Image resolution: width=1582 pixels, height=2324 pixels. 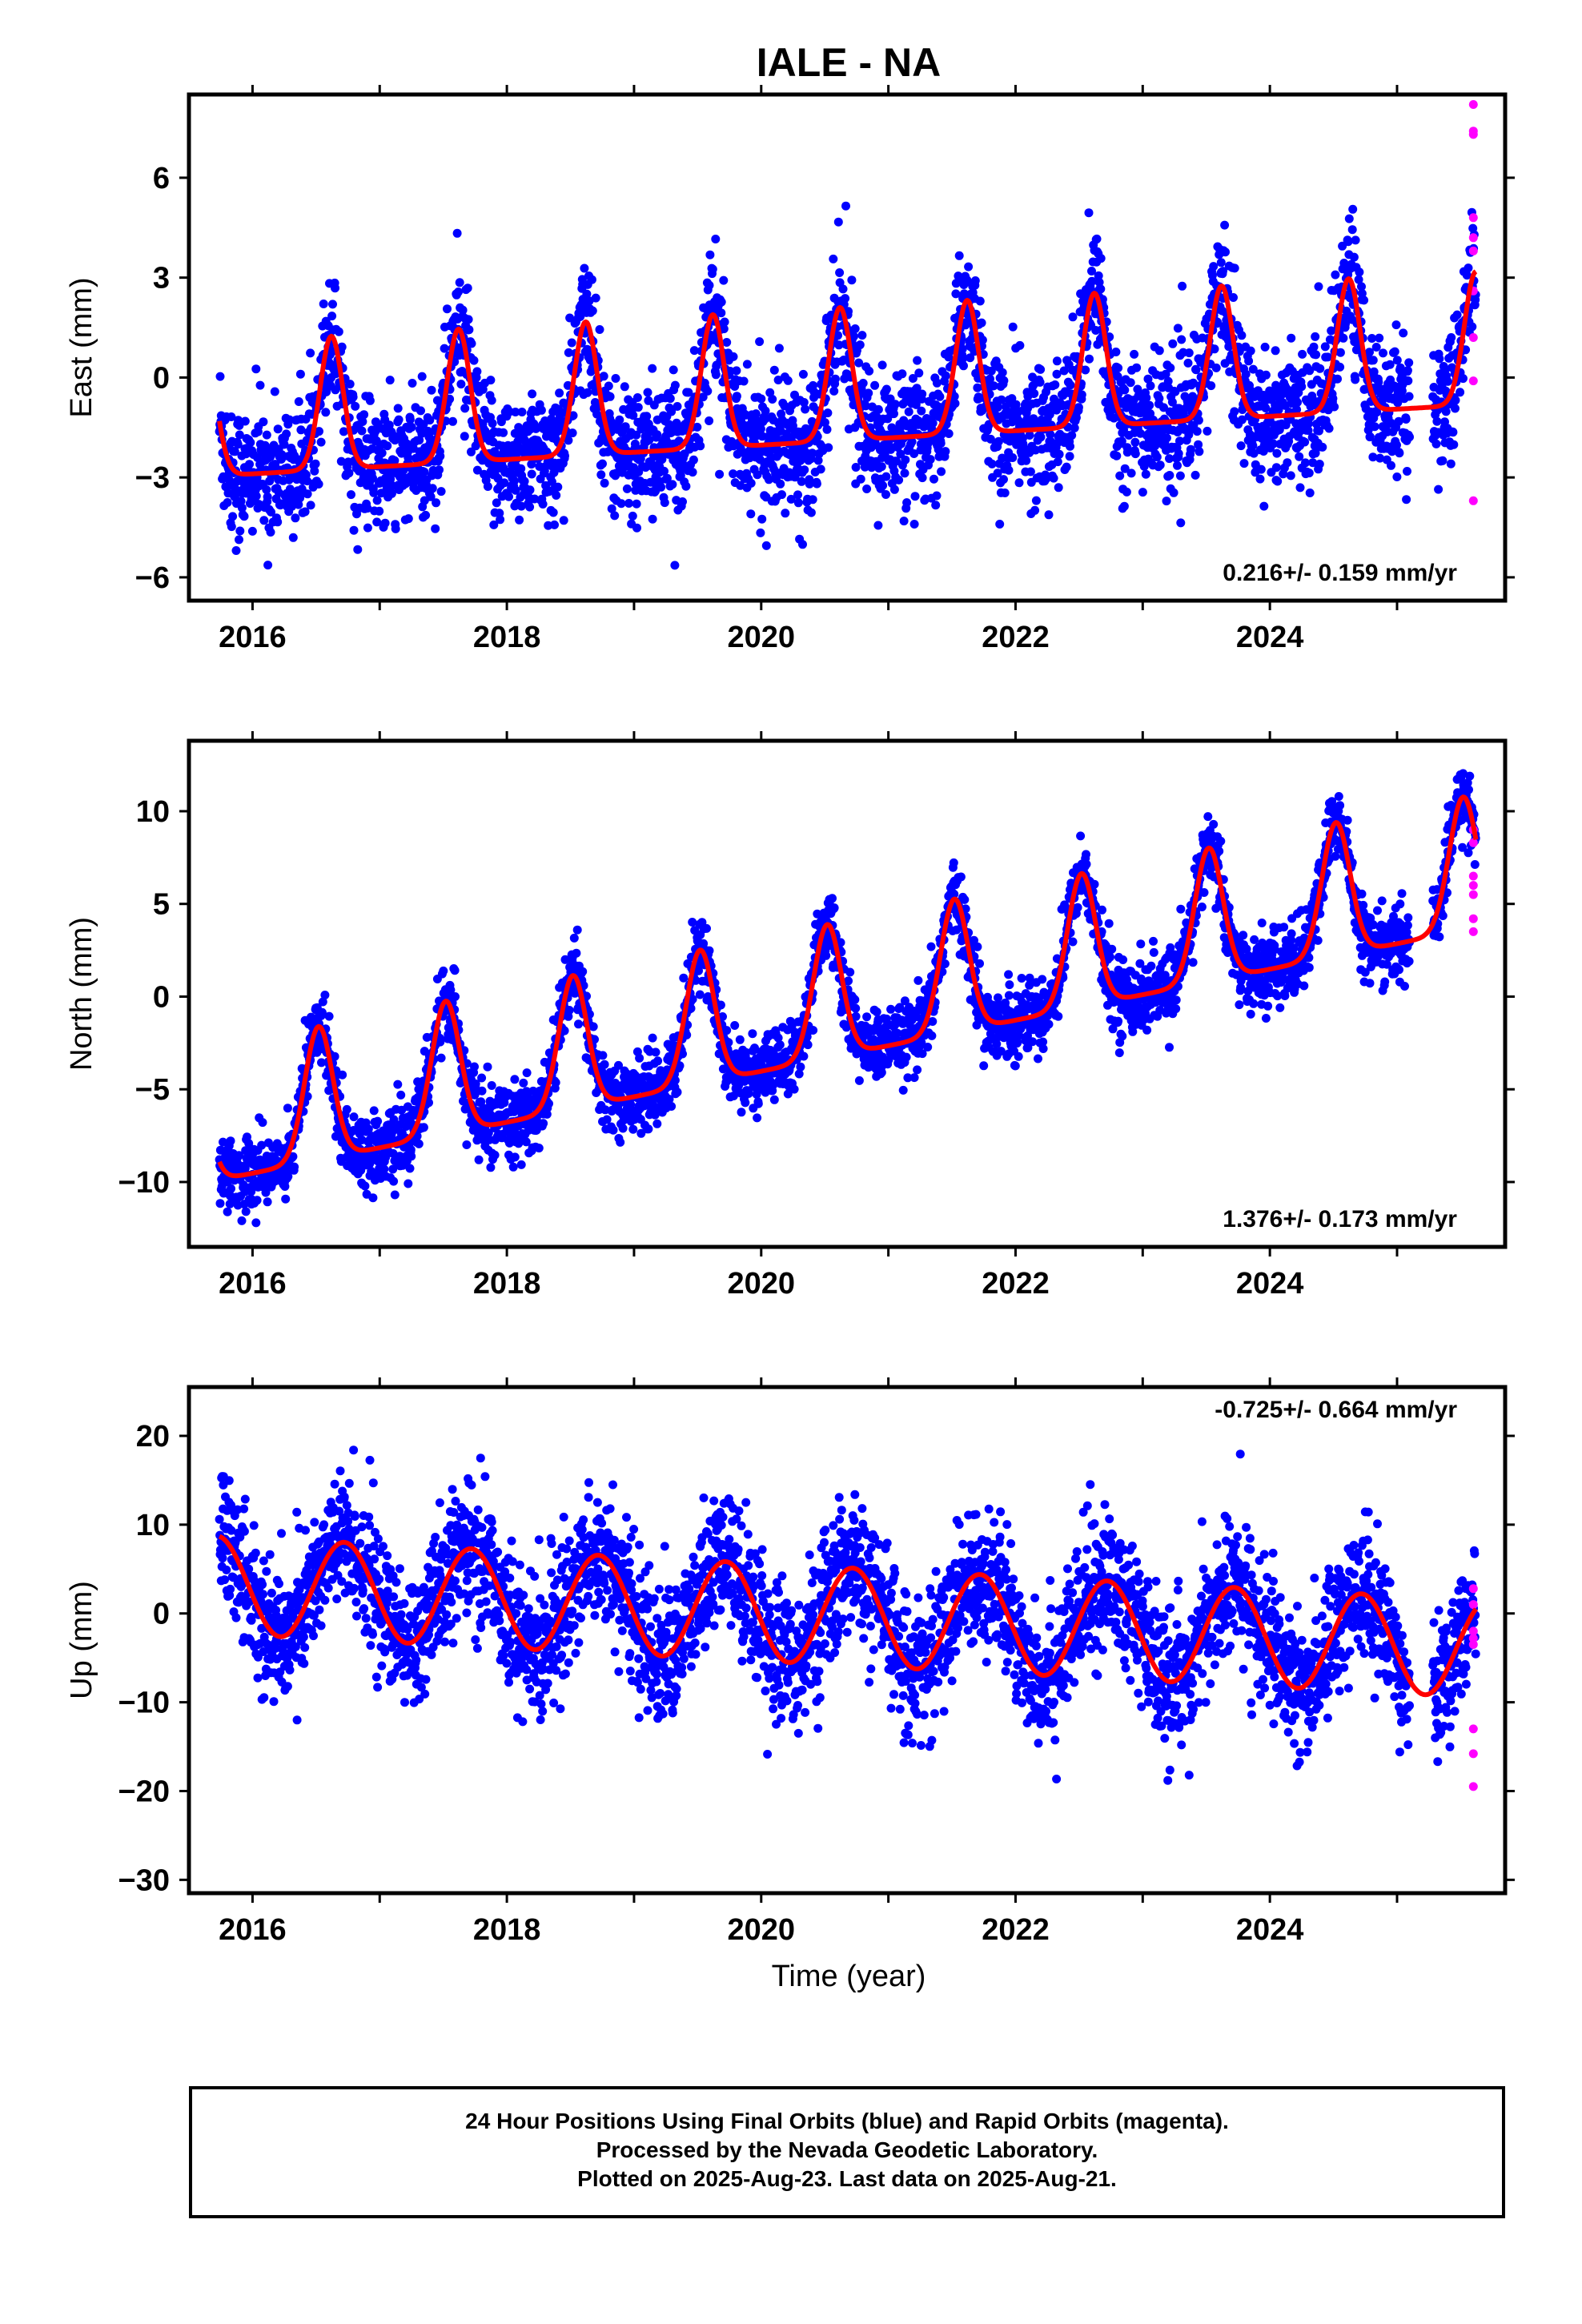 I want to click on x-tick-label: 2024, so click(x=1270, y=637).